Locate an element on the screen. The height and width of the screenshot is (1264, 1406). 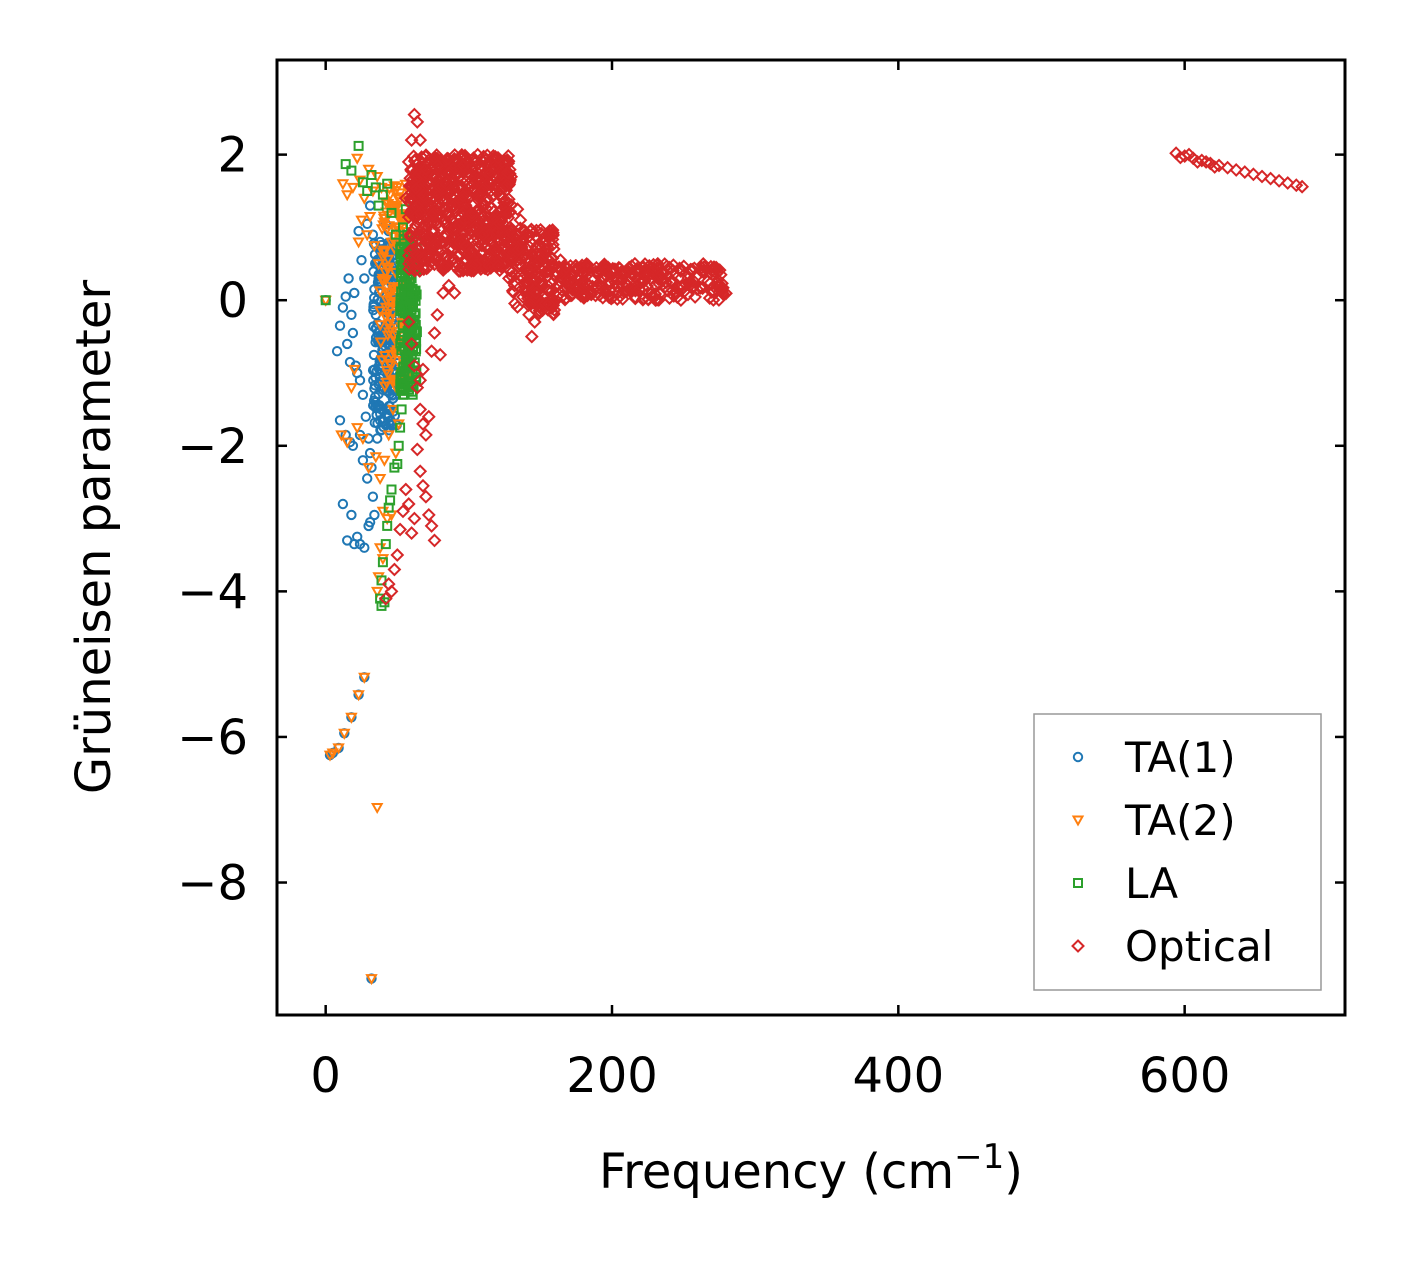
series-ta-1- is located at coordinates (361, 592).